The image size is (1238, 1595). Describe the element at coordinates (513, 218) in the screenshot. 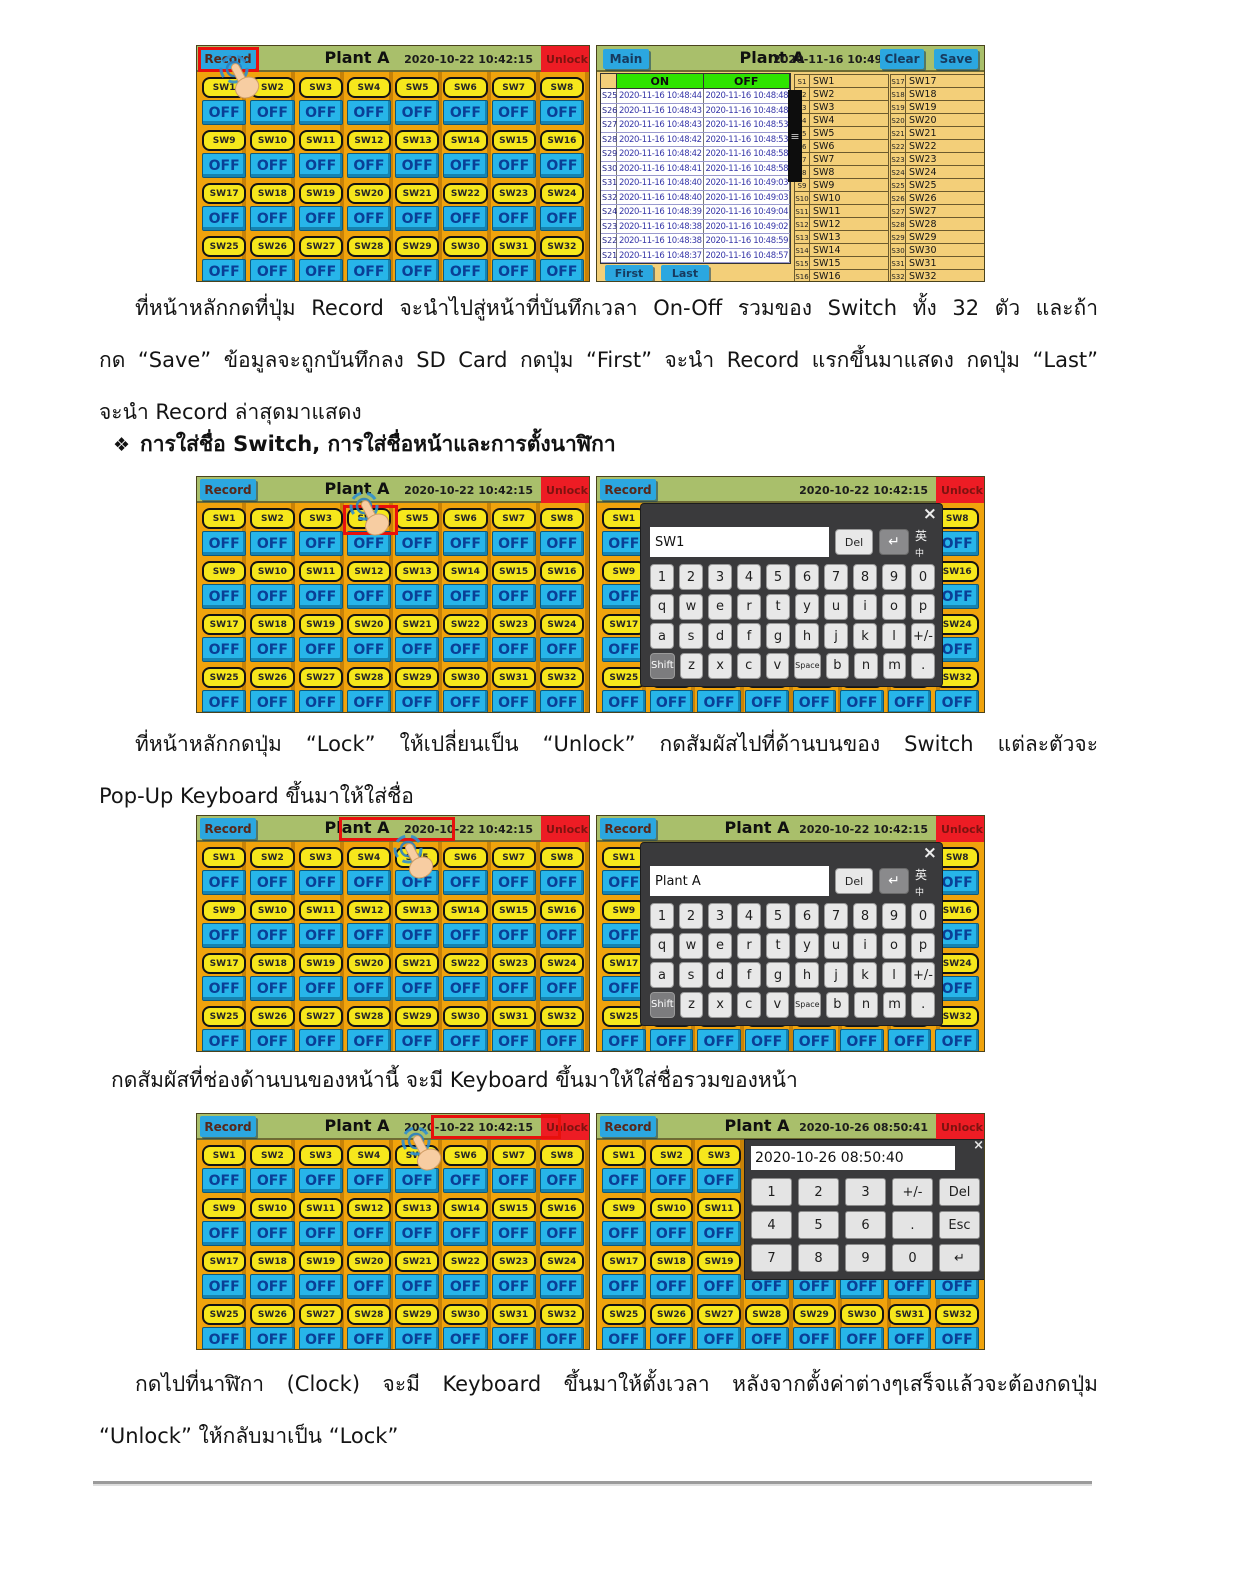

I see `state-button-sw23: OFF` at that location.